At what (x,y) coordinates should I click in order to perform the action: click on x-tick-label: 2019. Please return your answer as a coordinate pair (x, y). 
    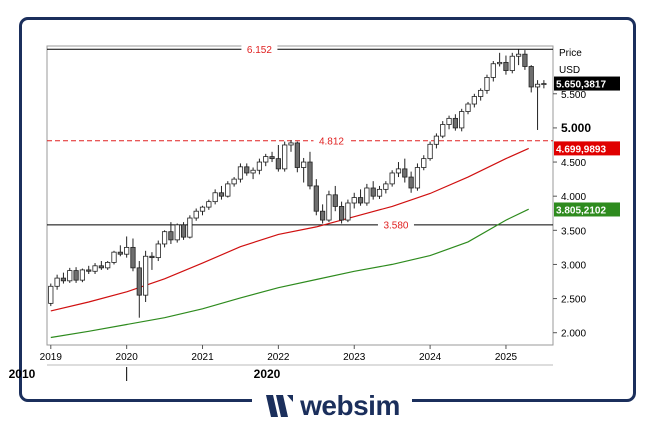
    Looking at the image, I should click on (51, 357).